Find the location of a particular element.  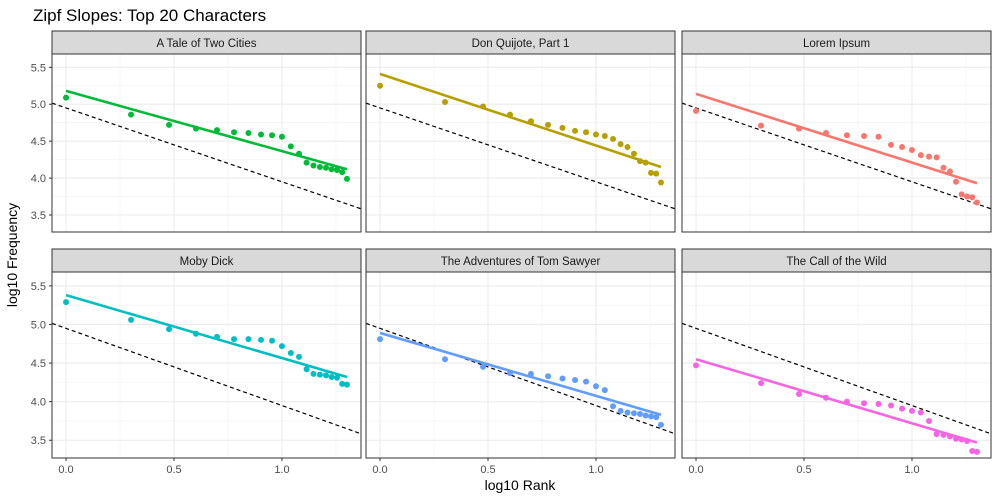

x-tick-label: 0.0 is located at coordinates (695, 470).